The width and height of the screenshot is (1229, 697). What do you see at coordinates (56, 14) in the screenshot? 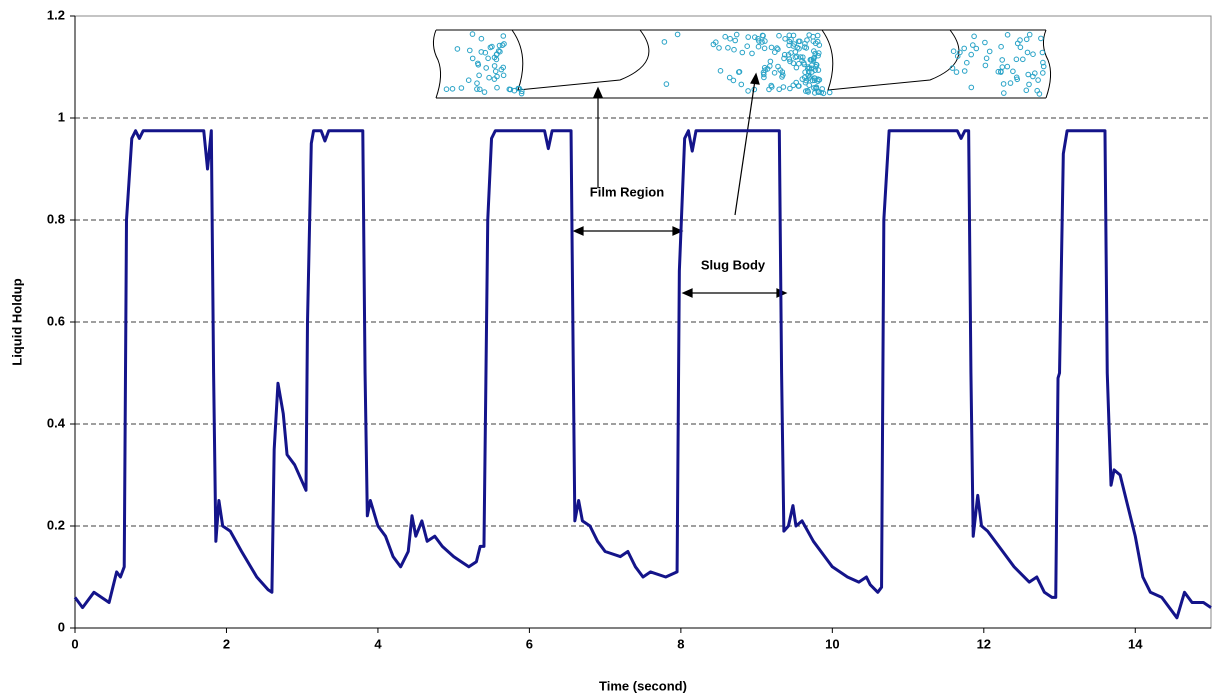
I see `y-tick-label: 1.2` at bounding box center [56, 14].